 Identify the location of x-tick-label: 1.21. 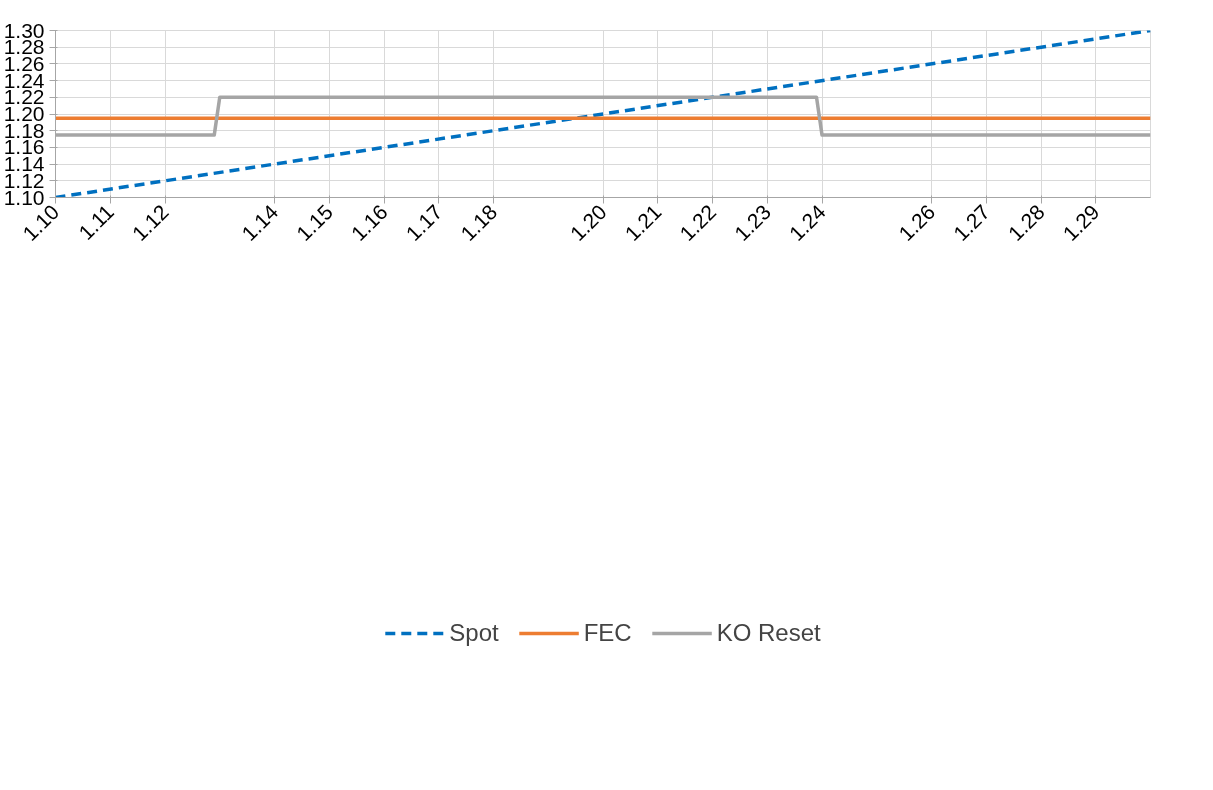
(643, 223).